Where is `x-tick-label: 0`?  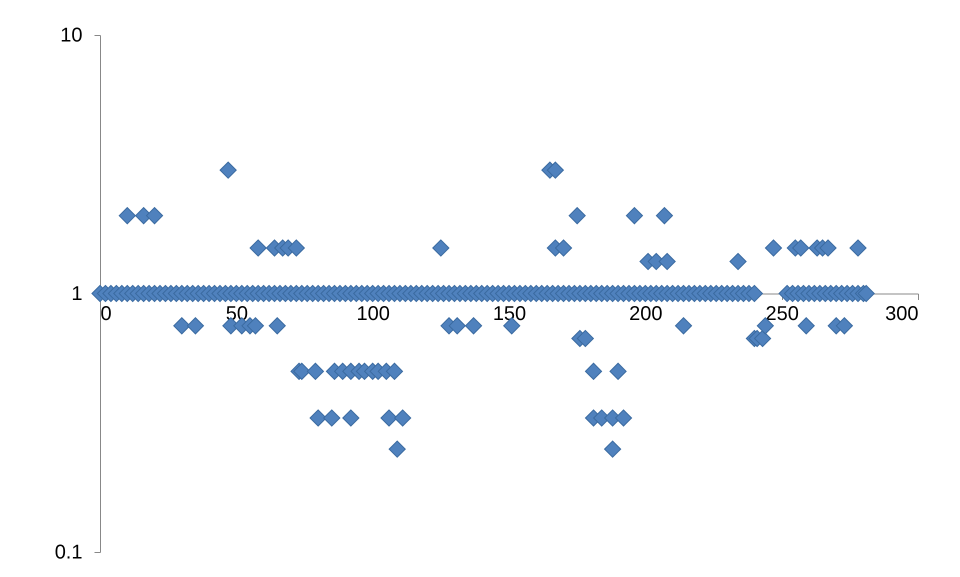
x-tick-label: 0 is located at coordinates (106, 314).